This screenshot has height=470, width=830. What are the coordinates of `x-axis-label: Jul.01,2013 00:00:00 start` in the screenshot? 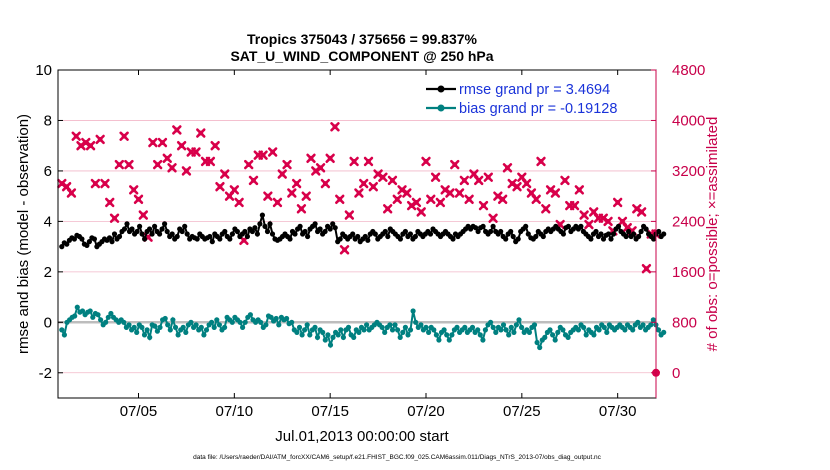 It's located at (362, 436).